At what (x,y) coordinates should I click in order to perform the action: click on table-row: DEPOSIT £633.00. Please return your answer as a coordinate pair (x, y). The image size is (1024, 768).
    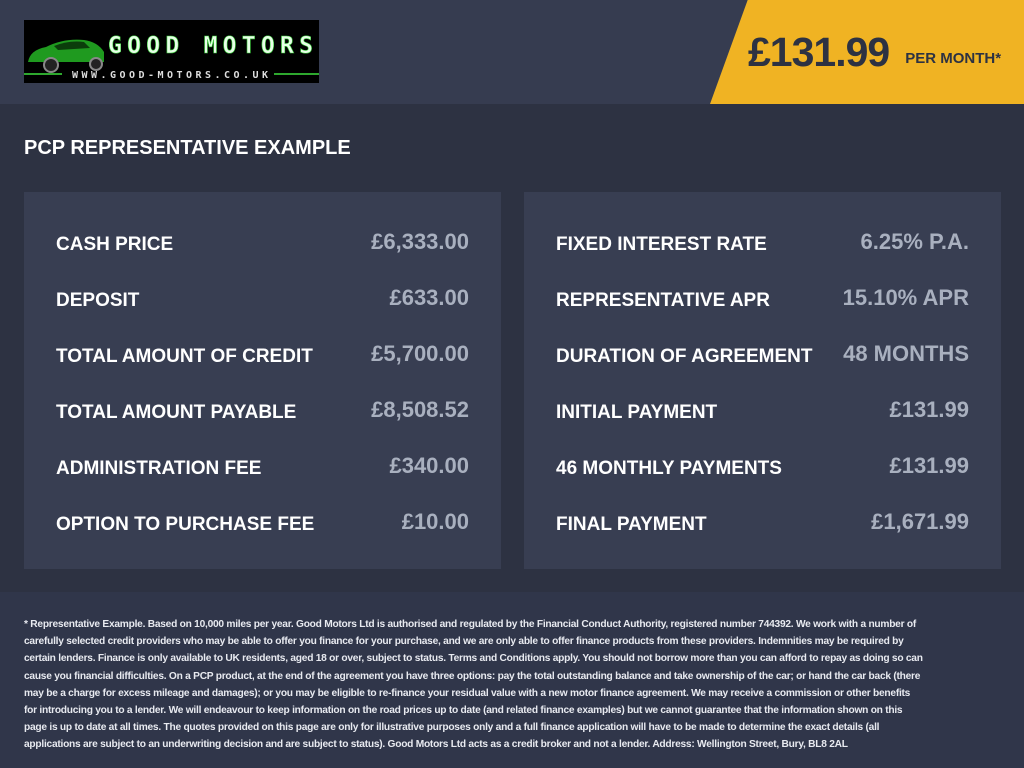
    Looking at the image, I should click on (262, 298).